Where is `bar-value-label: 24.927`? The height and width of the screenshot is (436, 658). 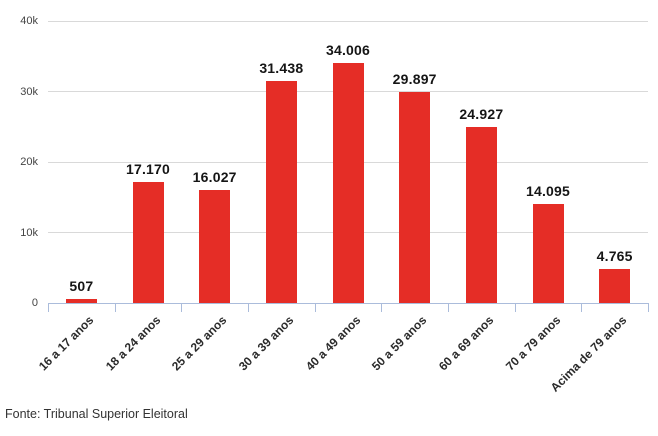
bar-value-label: 24.927 is located at coordinates (481, 114).